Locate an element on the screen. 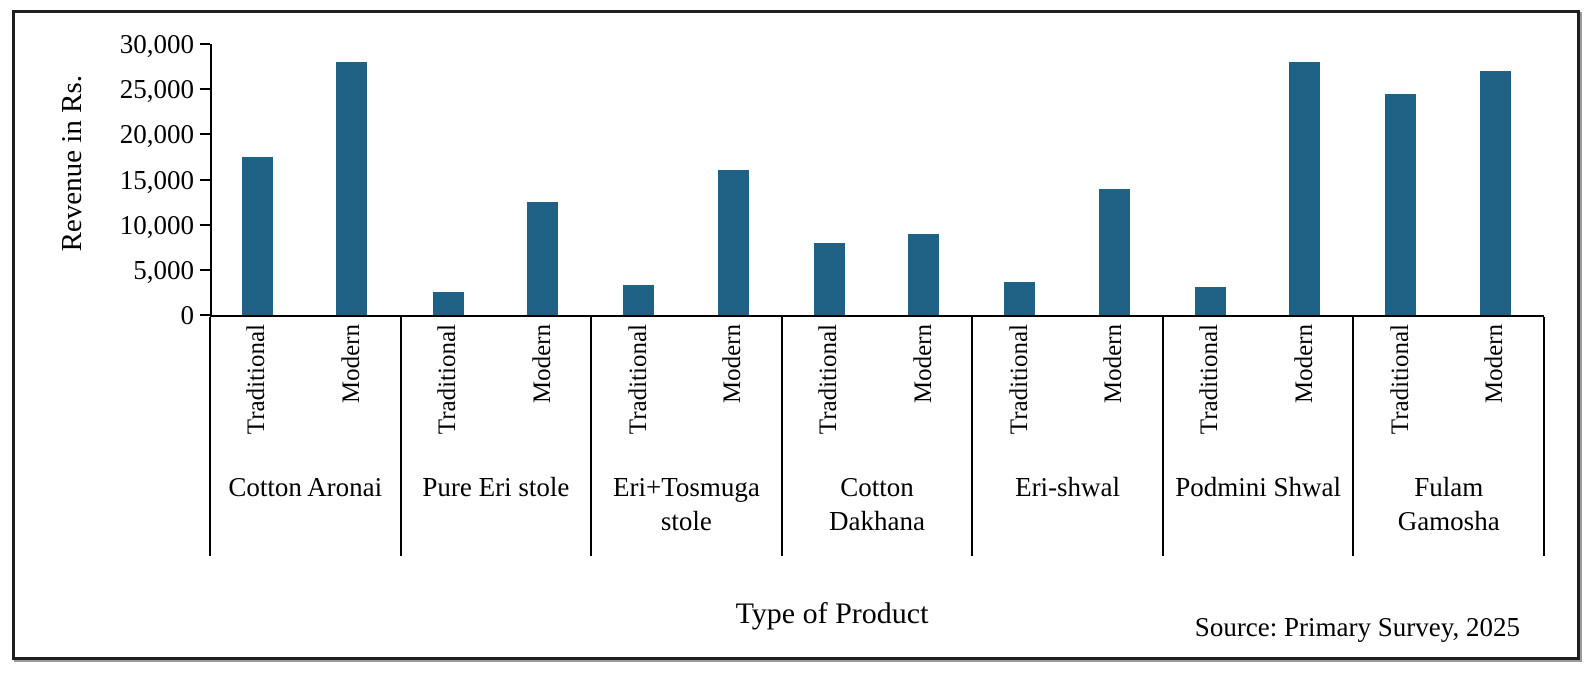 The width and height of the screenshot is (1596, 676). bar-cotton-aronai-modern is located at coordinates (352, 188).